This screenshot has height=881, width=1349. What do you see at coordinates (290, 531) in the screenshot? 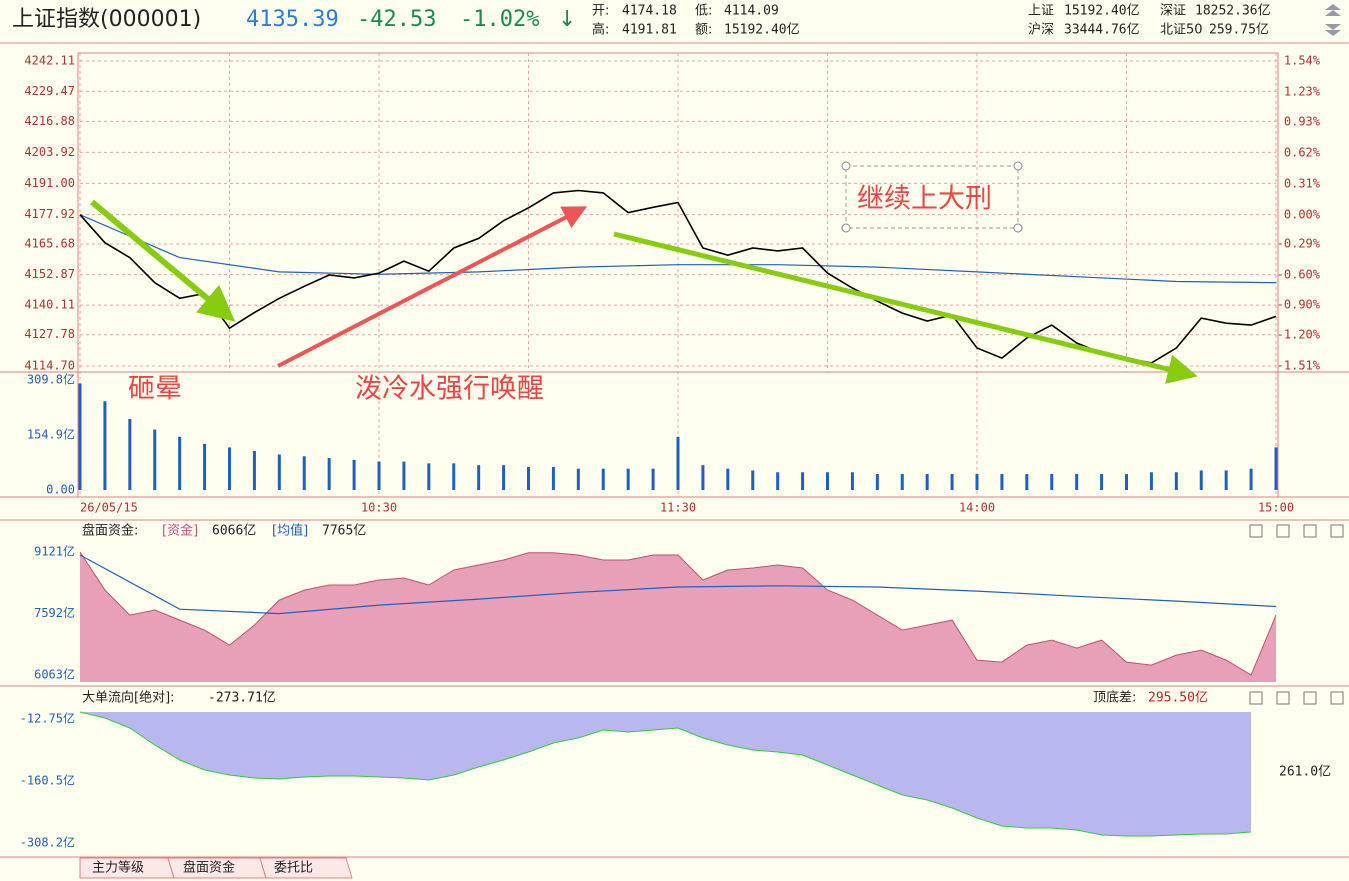
I see `legend-name: [均值]` at bounding box center [290, 531].